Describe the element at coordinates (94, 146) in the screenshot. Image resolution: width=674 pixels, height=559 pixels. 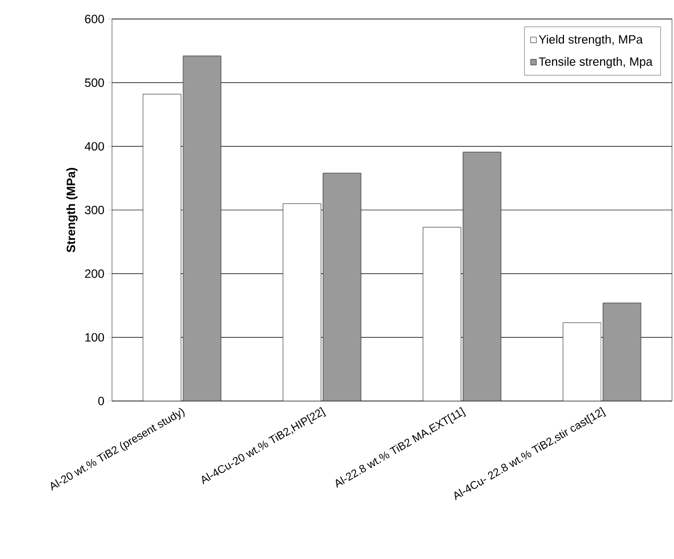
I see `y-tick-label: 400` at that location.